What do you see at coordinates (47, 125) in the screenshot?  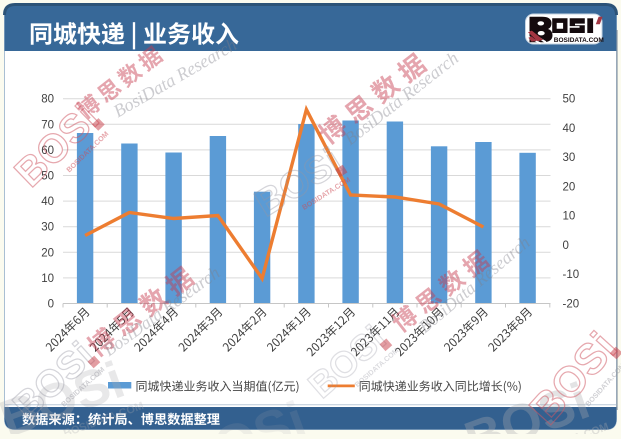 I see `svg-text: 70` at bounding box center [47, 125].